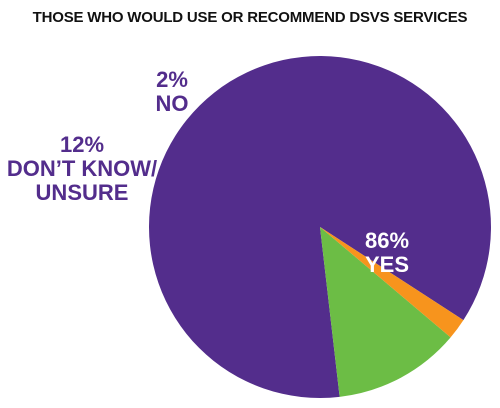 This screenshot has width=500, height=408. What do you see at coordinates (82, 192) in the screenshot?
I see `slice-name-dont-know: UNSURE` at bounding box center [82, 192].